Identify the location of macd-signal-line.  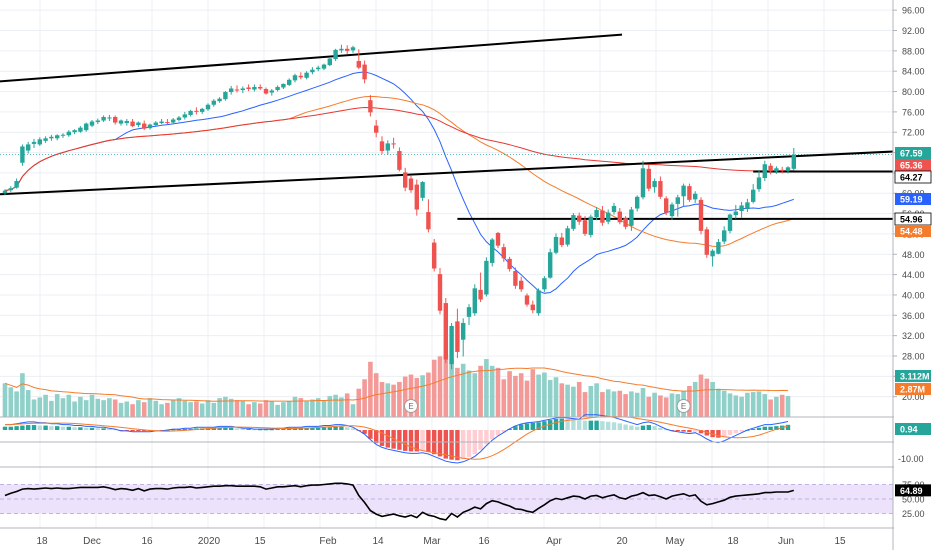
(397, 438).